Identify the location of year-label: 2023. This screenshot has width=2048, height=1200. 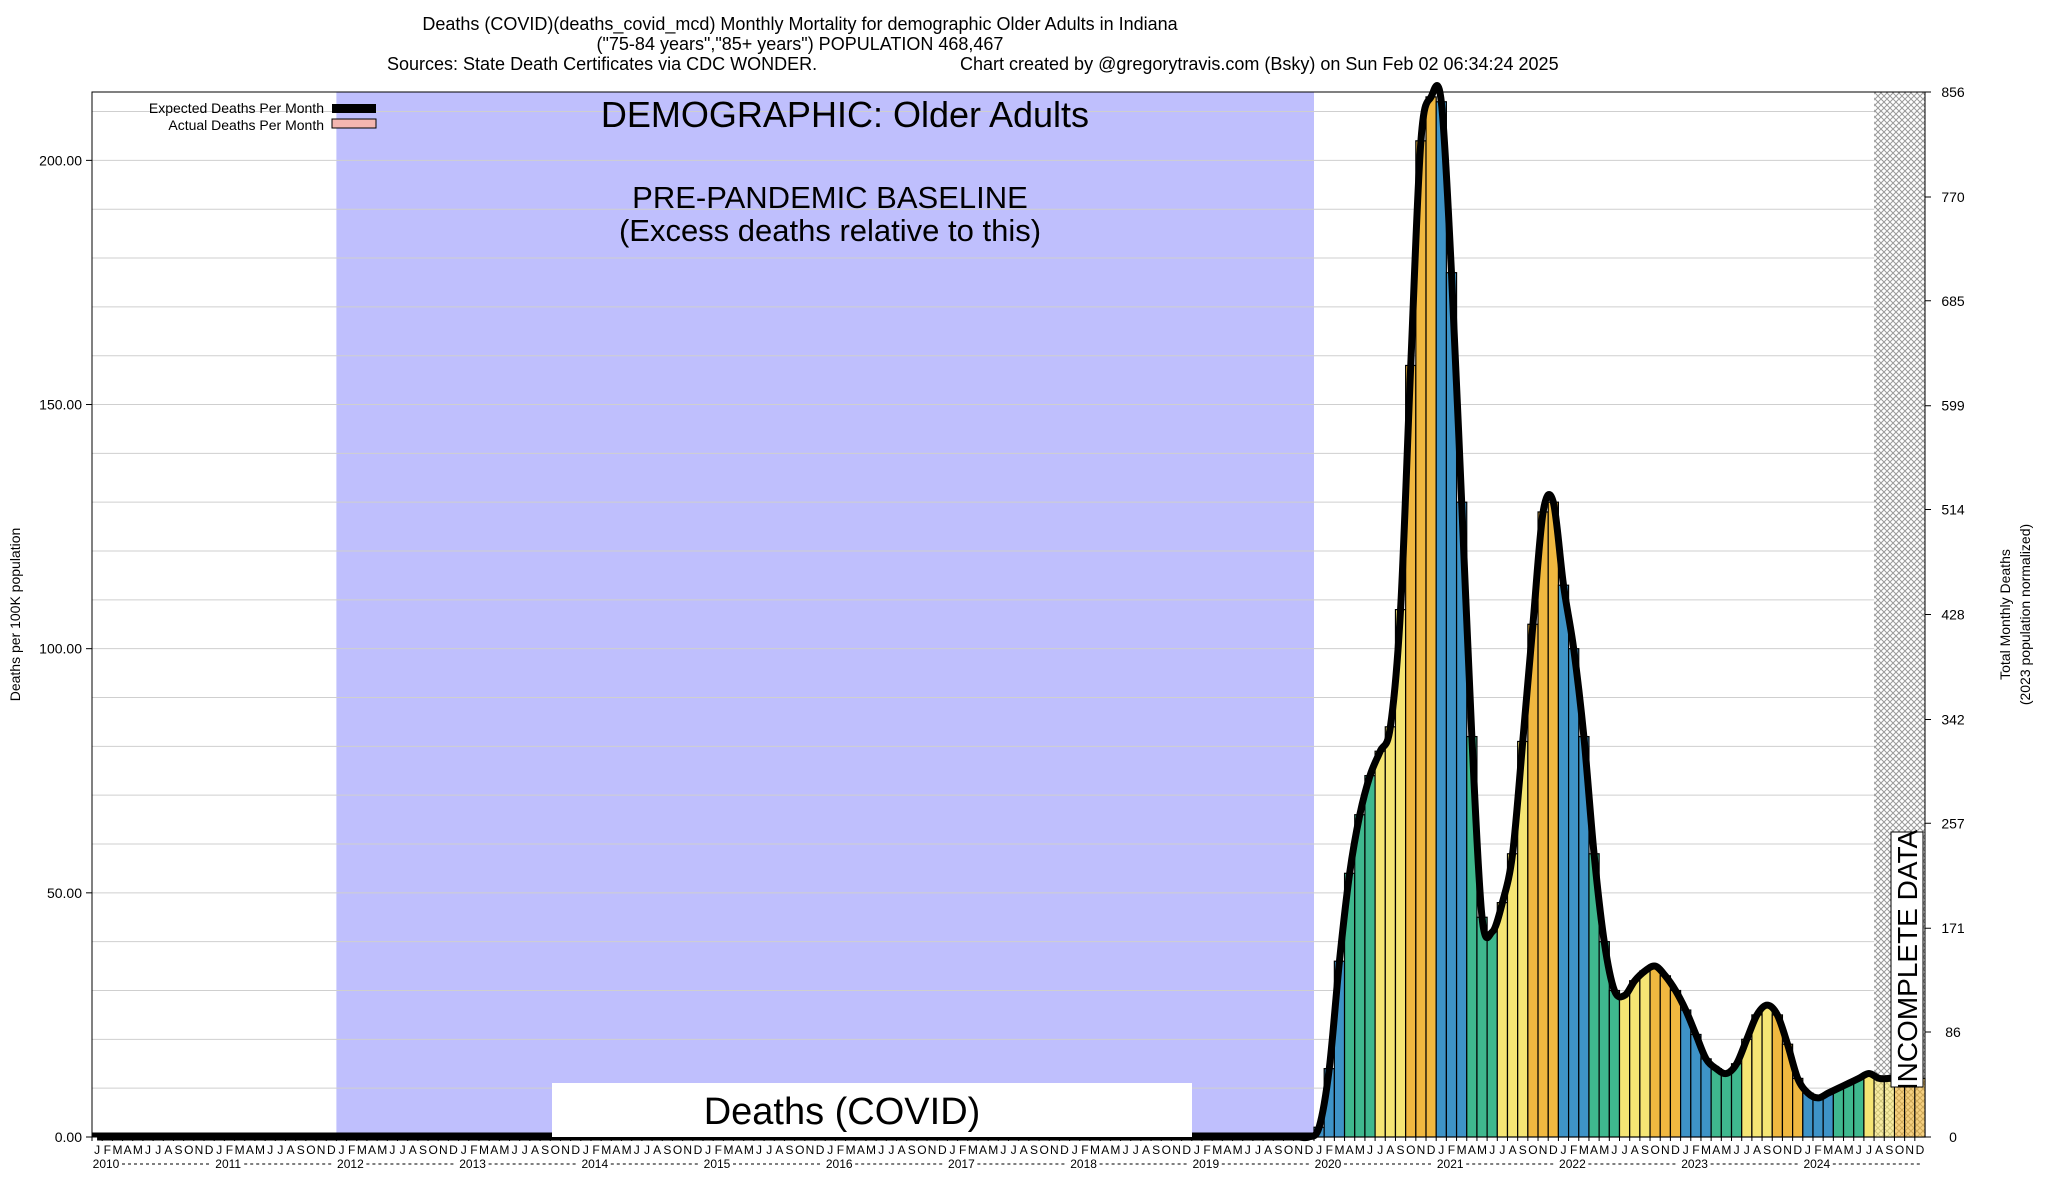
(1694, 1164).